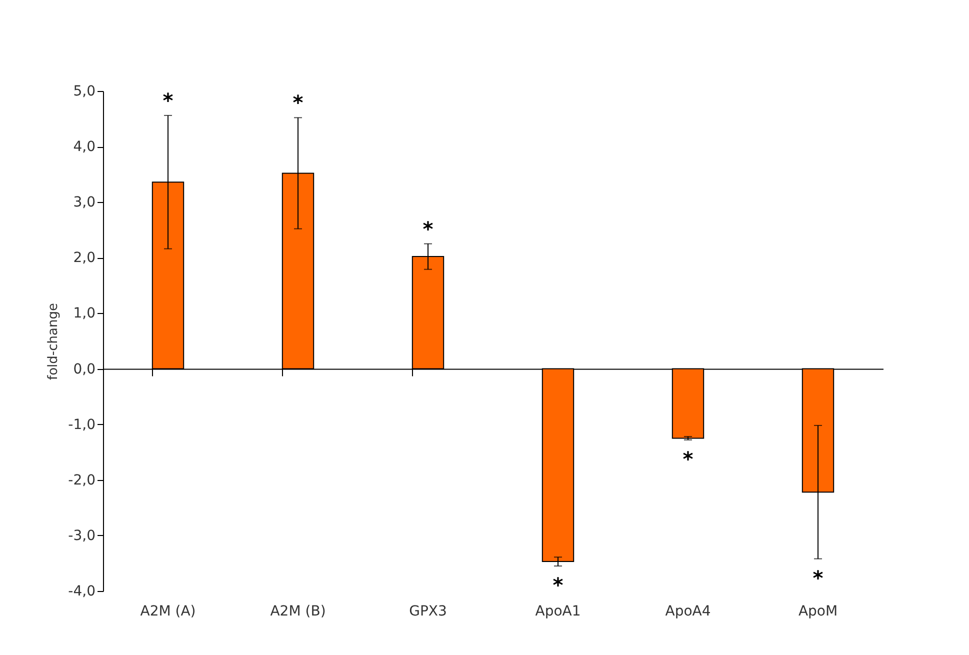 The width and height of the screenshot is (969, 655). What do you see at coordinates (84, 314) in the screenshot?
I see `y-tick-label: 1,0` at bounding box center [84, 314].